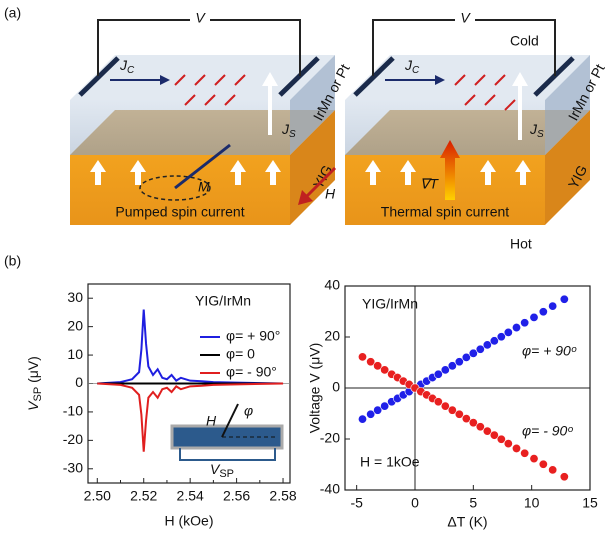 This screenshot has width=605, height=536. I want to click on jc-main: J, so click(123, 65).